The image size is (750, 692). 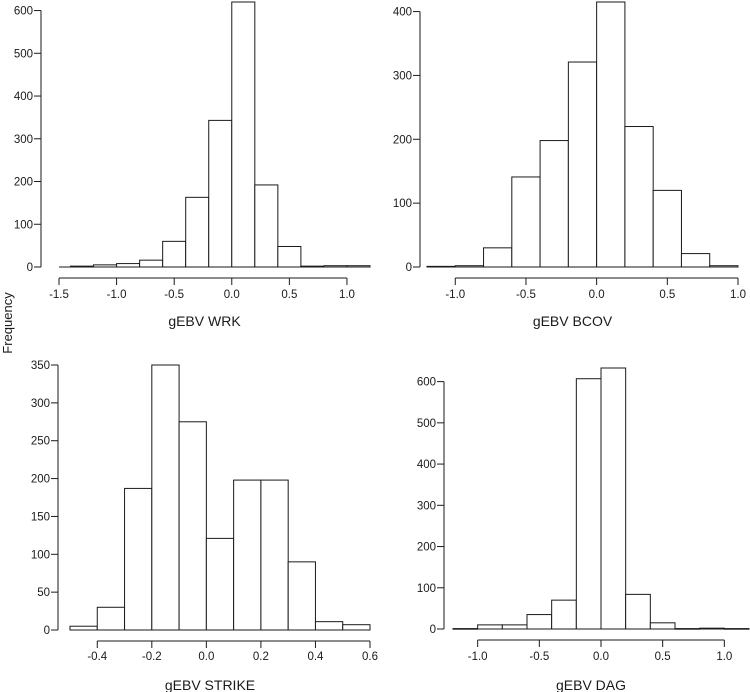 What do you see at coordinates (43, 593) in the screenshot?
I see `y-tick-label: 50` at bounding box center [43, 593].